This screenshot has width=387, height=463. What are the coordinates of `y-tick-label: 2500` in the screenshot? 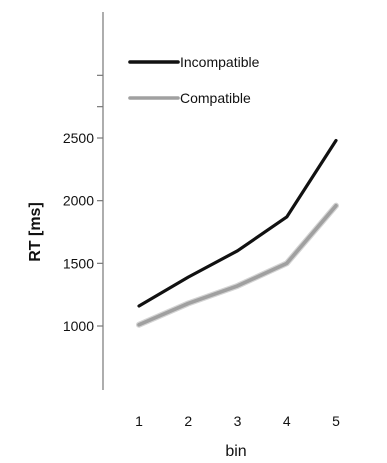 It's located at (78, 138).